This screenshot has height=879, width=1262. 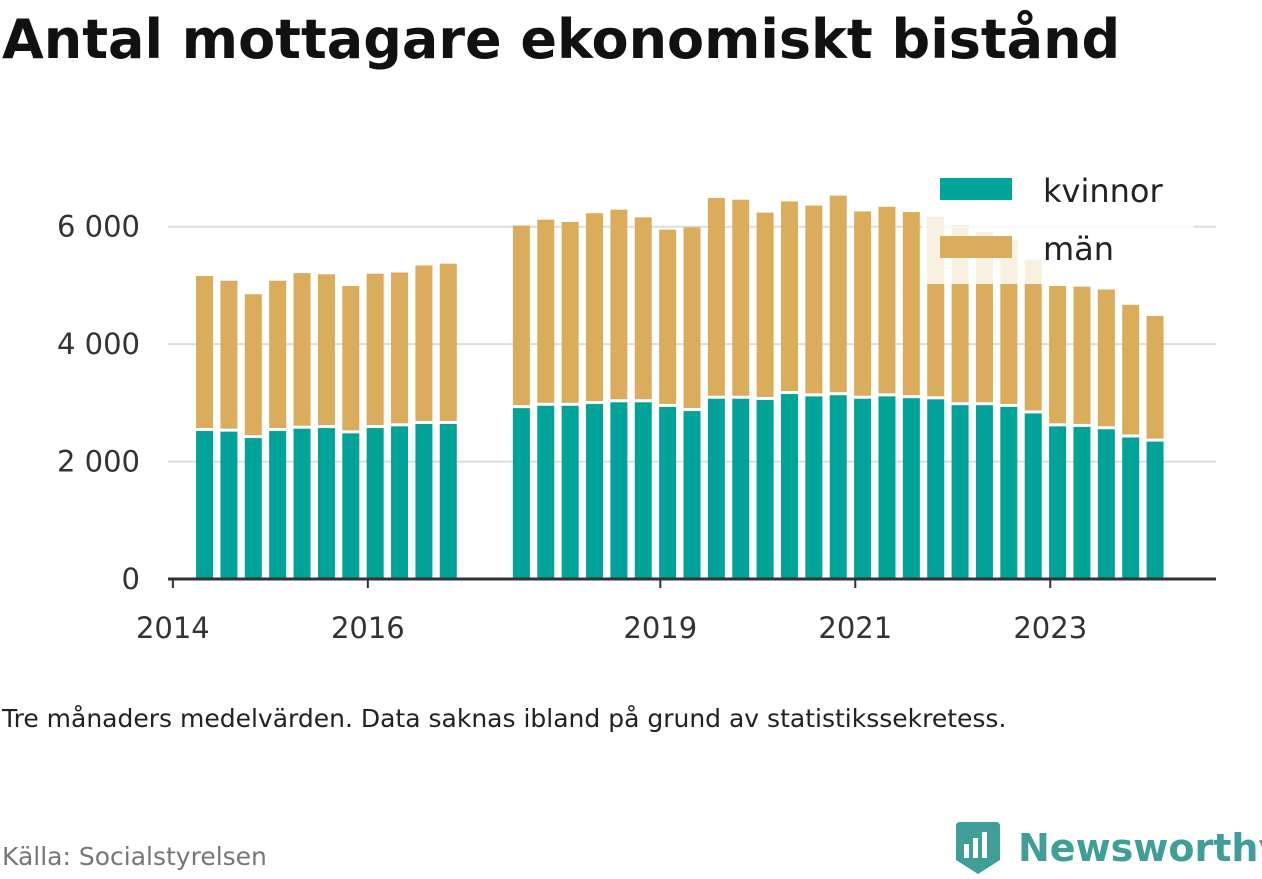 I want to click on x-tick-label: 2014, so click(x=173, y=628).